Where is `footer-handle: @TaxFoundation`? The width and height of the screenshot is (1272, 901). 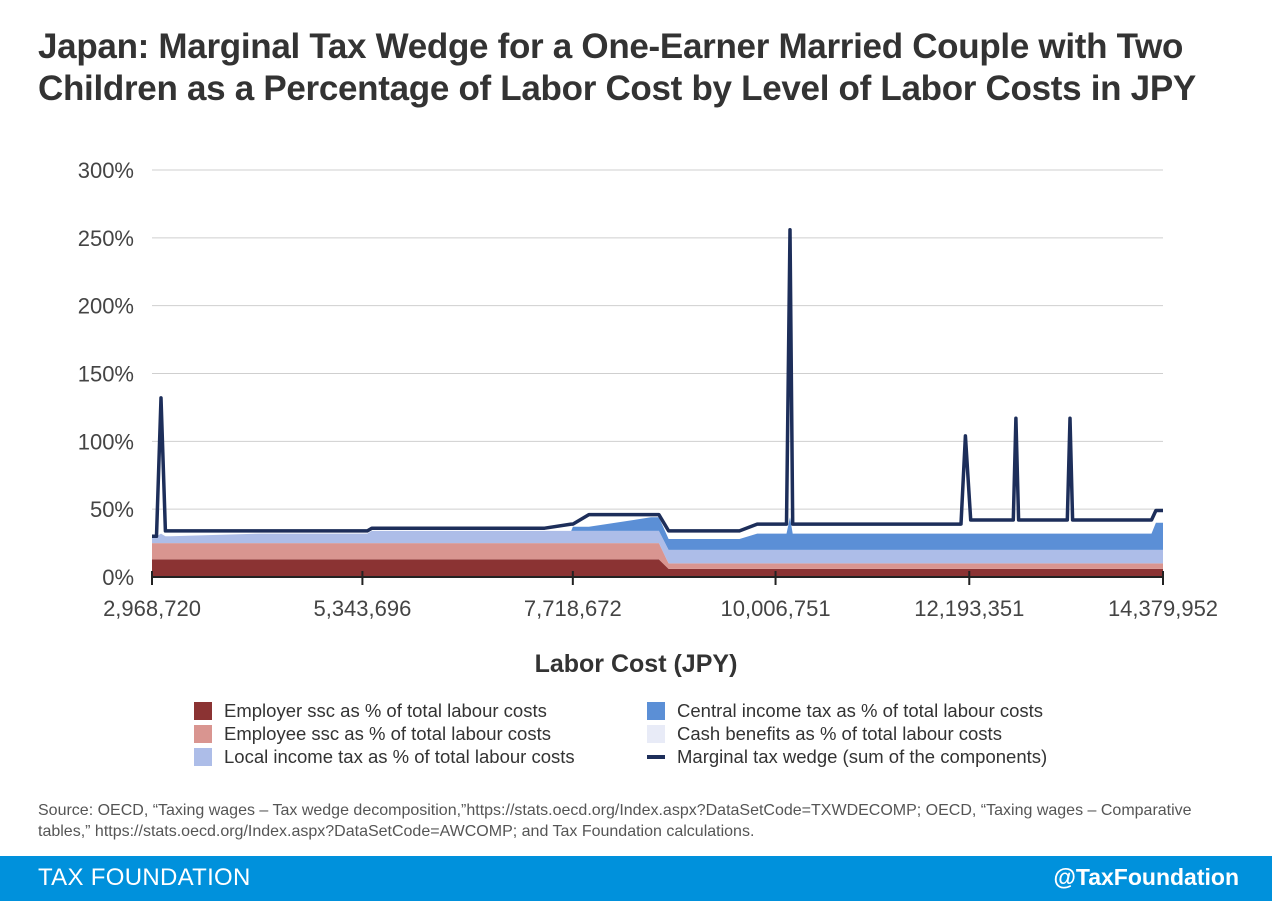
footer-handle: @TaxFoundation is located at coordinates (1146, 877).